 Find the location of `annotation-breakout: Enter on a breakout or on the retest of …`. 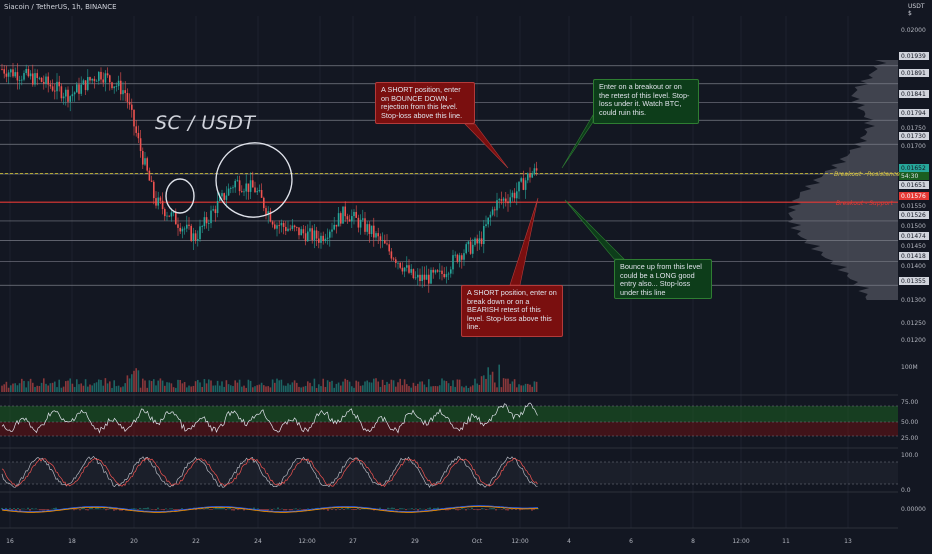

annotation-breakout: Enter on a breakout or on the retest of … is located at coordinates (646, 101).